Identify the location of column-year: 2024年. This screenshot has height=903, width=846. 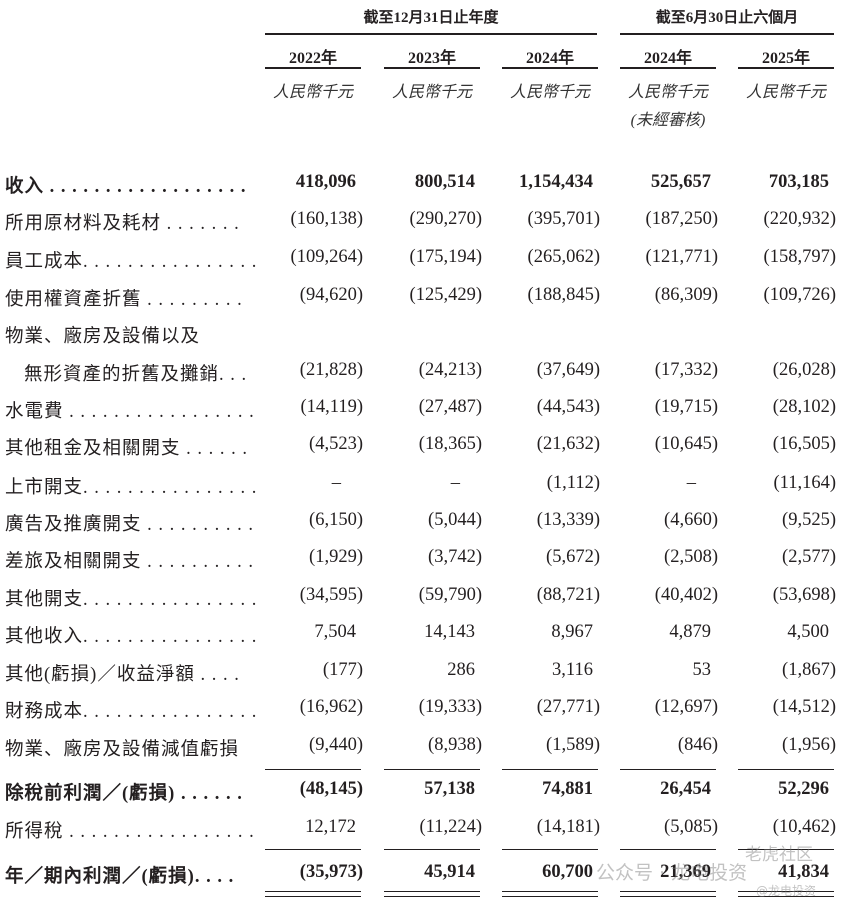
(549, 58).